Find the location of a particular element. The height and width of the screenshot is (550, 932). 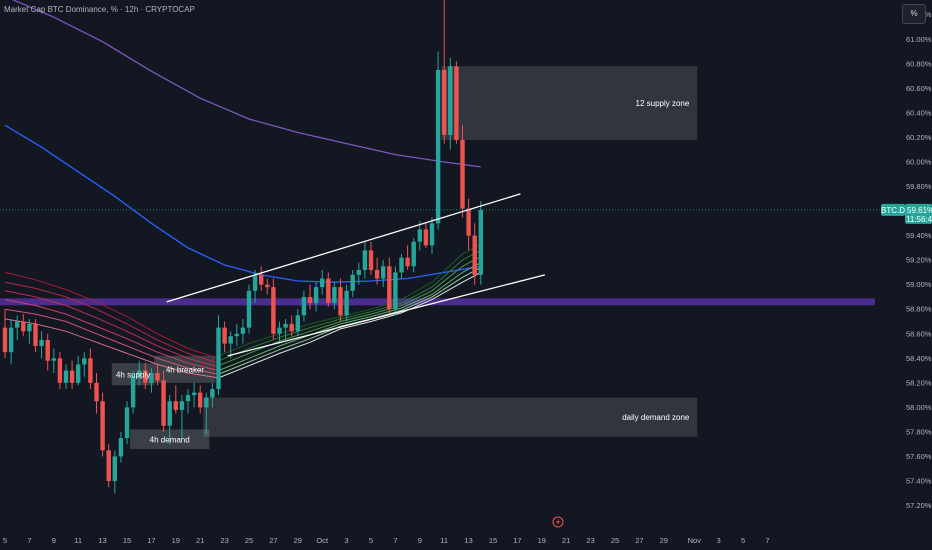

ma-green-band-line is located at coordinates (350, 305).